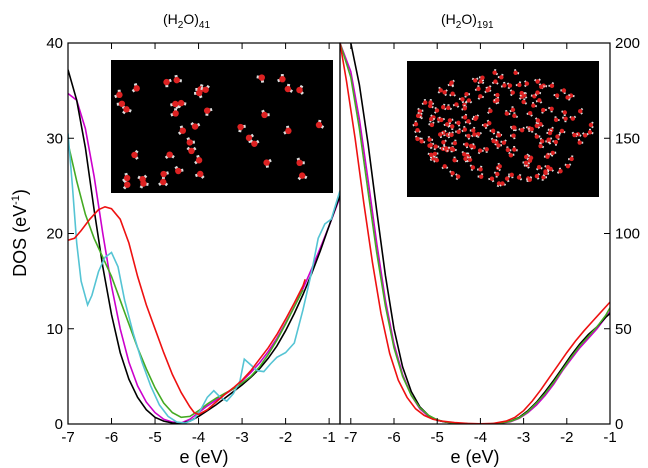  What do you see at coordinates (67, 437) in the screenshot?
I see `left-x-tick-label: -7` at bounding box center [67, 437].